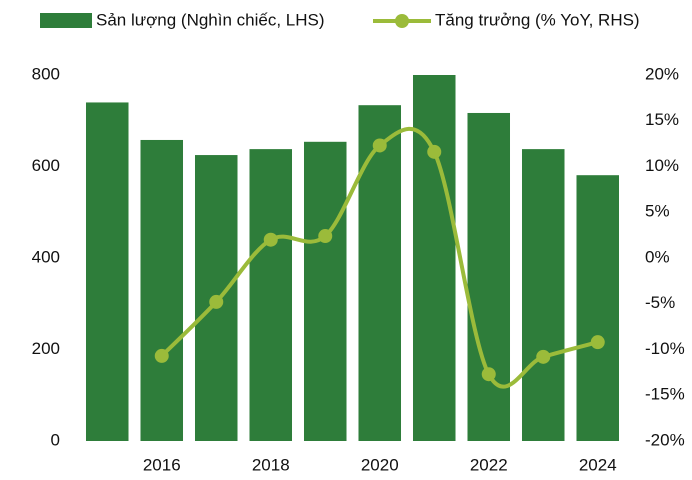  Describe the element at coordinates (162, 464) in the screenshot. I see `x-tick-label: 2016` at that location.